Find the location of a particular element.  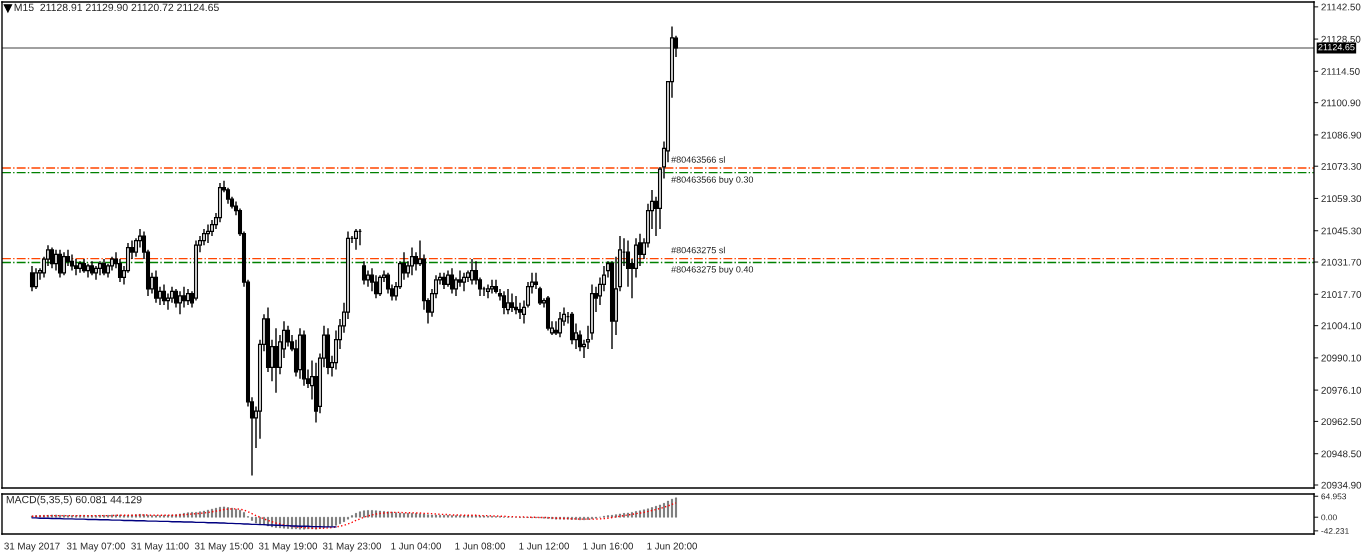

y-tick-label: 21045.30 is located at coordinates (1341, 231).